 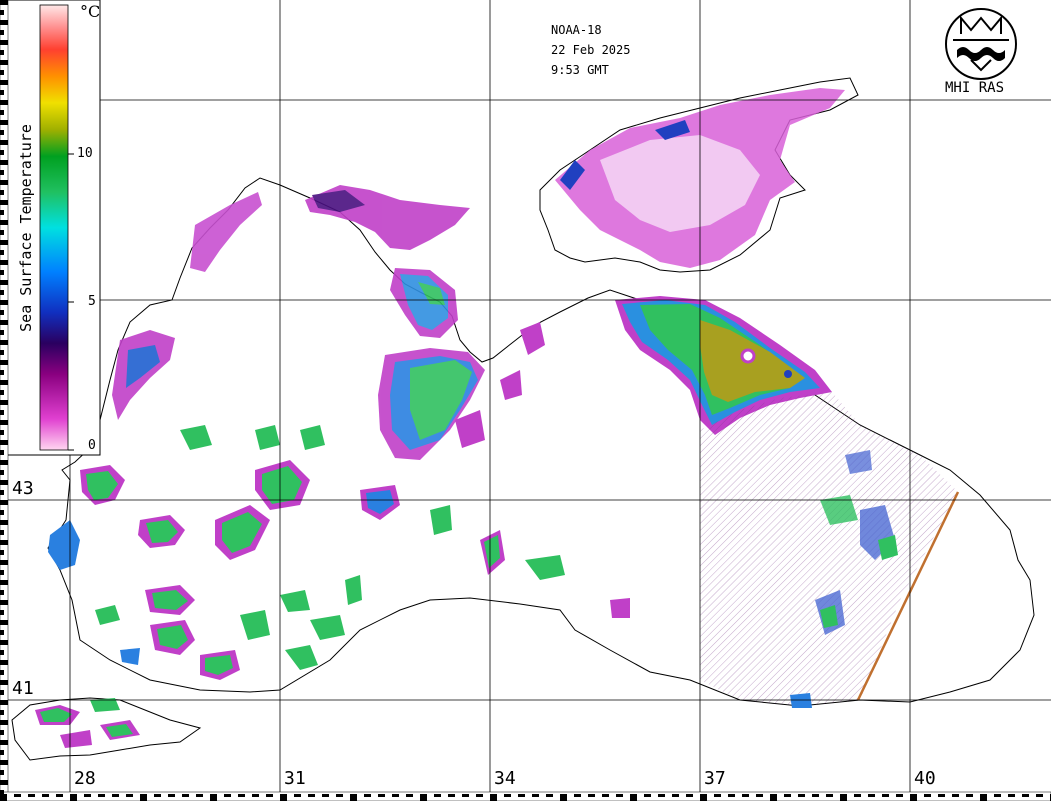 I want to click on colorbar-unit: °C, so click(x=90, y=11).